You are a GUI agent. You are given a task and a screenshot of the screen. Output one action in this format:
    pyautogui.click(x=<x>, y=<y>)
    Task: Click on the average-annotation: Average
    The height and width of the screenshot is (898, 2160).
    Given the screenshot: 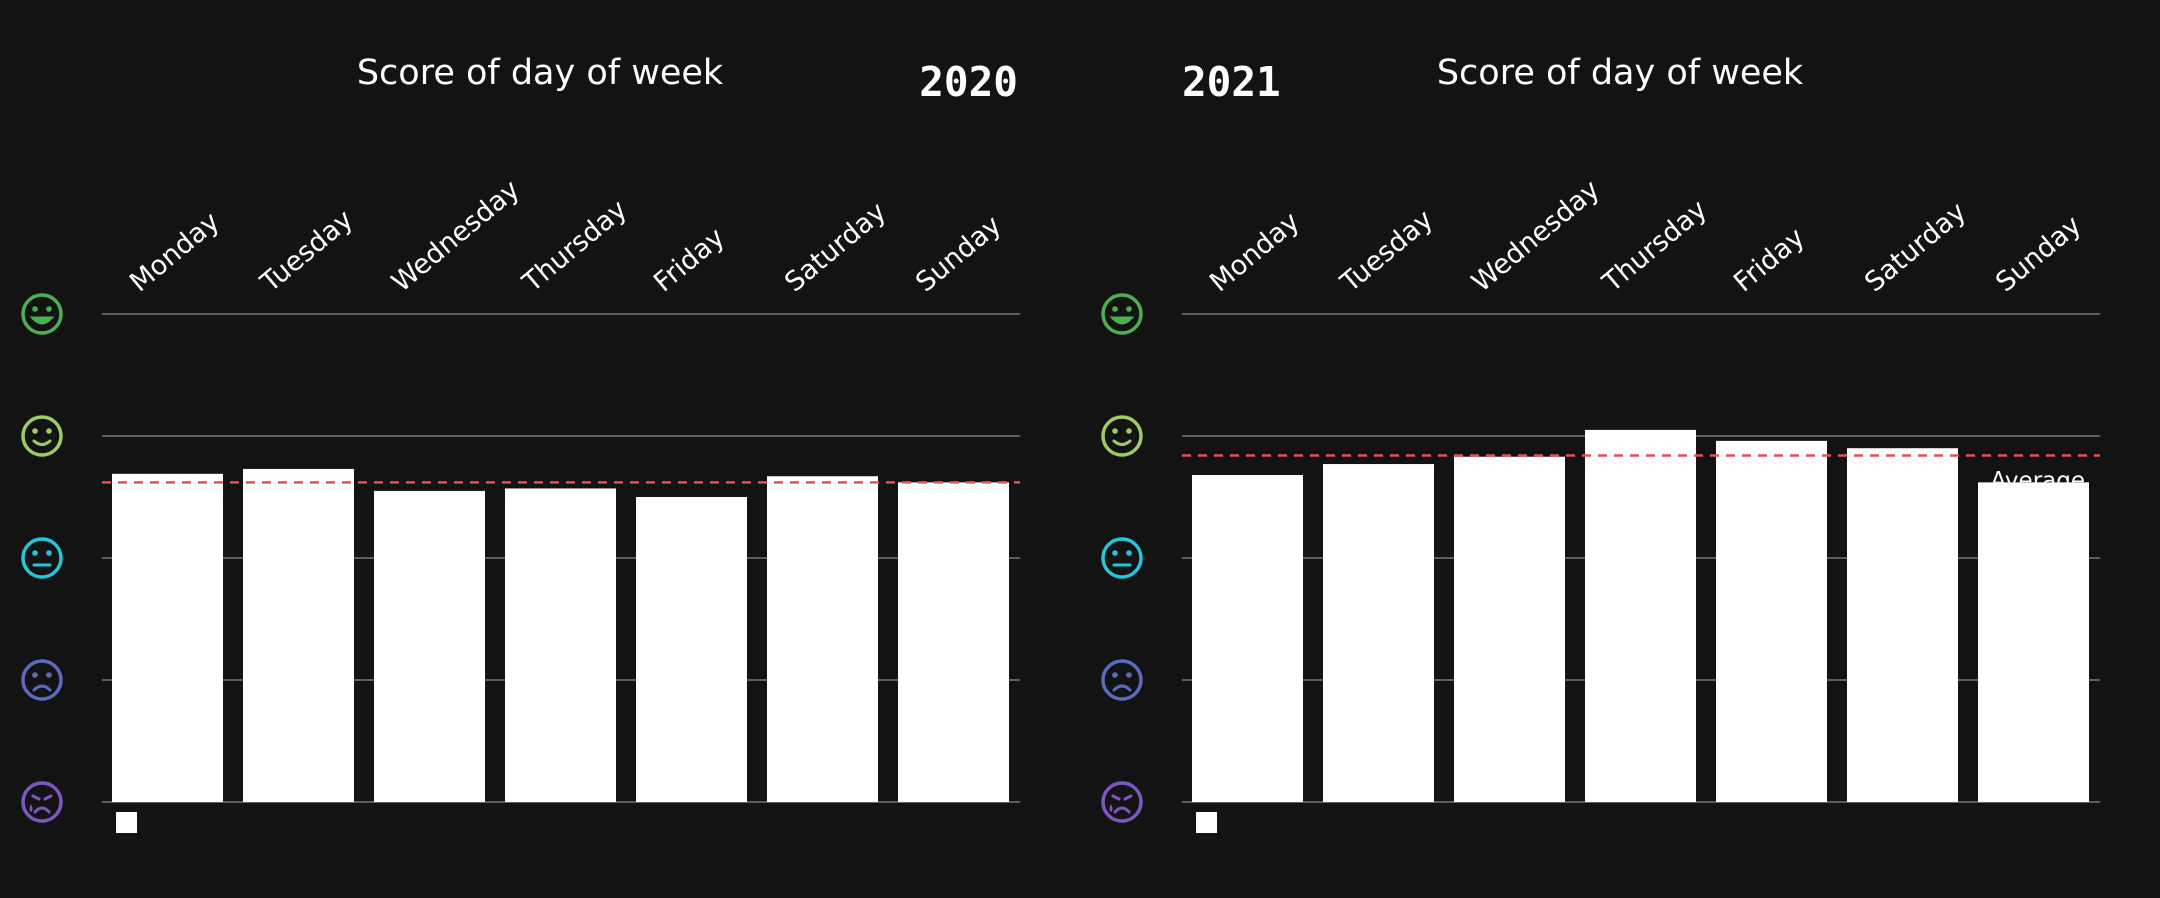 What is the action you would take?
    pyautogui.click(x=2038, y=481)
    